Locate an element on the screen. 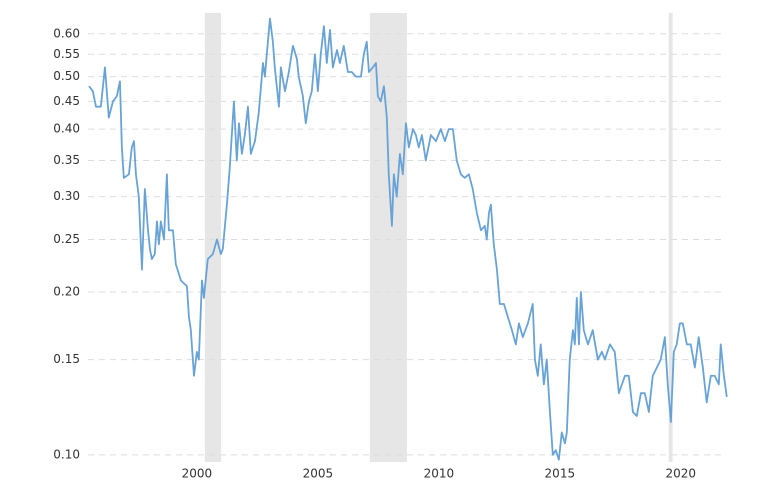 This screenshot has height=488, width=768. y-tick-label: 0.30 is located at coordinates (66, 196).